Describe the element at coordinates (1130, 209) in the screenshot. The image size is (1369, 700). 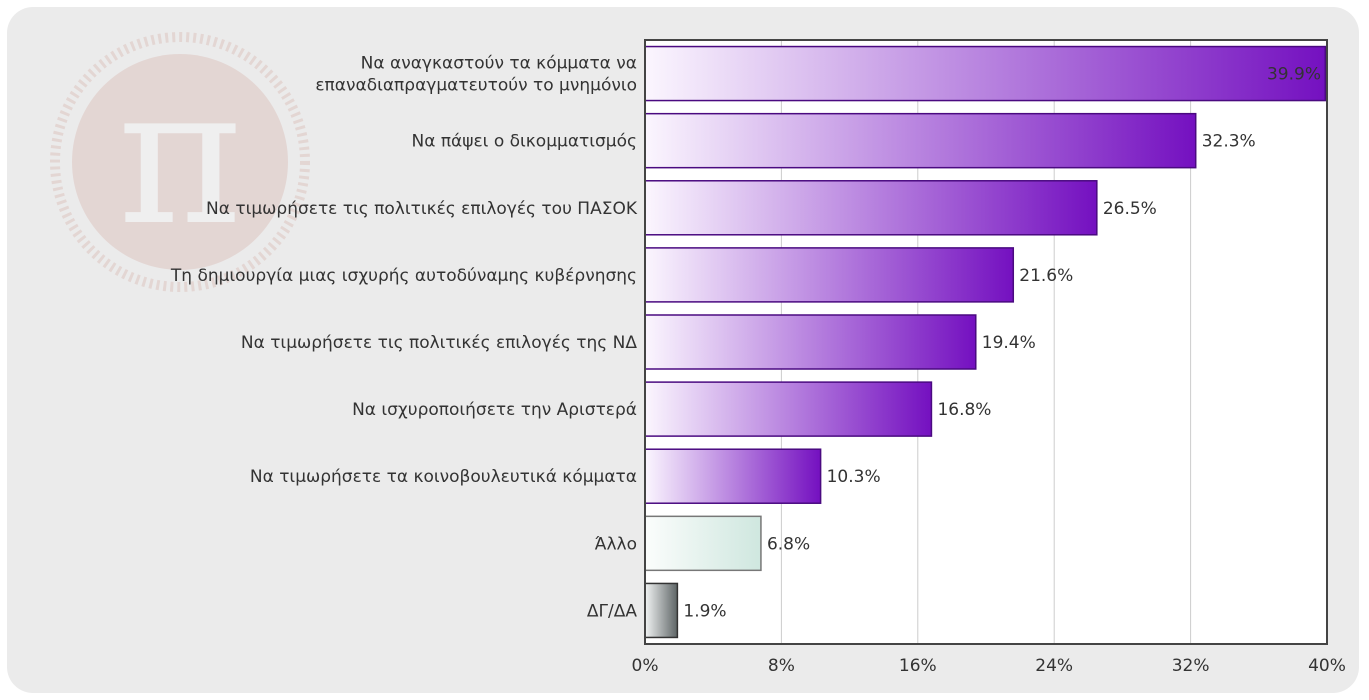
I see `value-label: 26.5%` at that location.